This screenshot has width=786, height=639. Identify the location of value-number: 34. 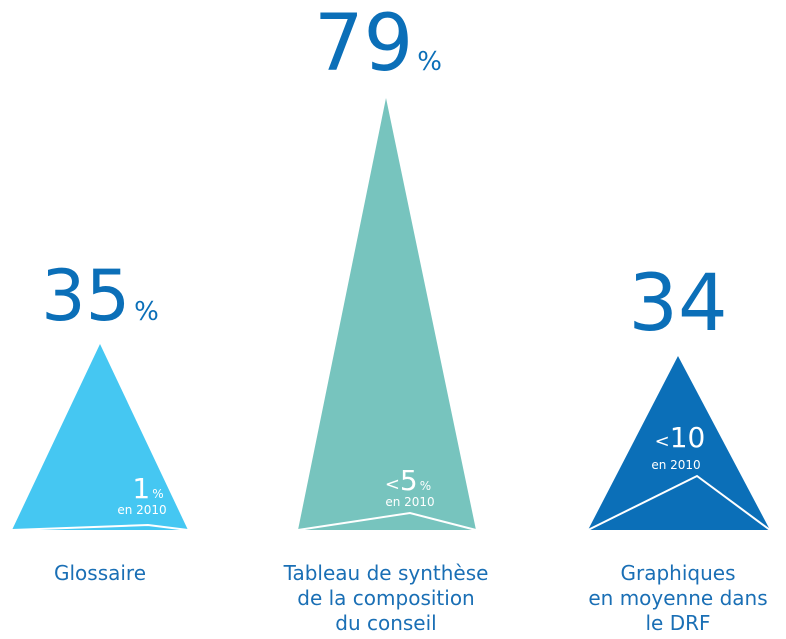
(677, 304).